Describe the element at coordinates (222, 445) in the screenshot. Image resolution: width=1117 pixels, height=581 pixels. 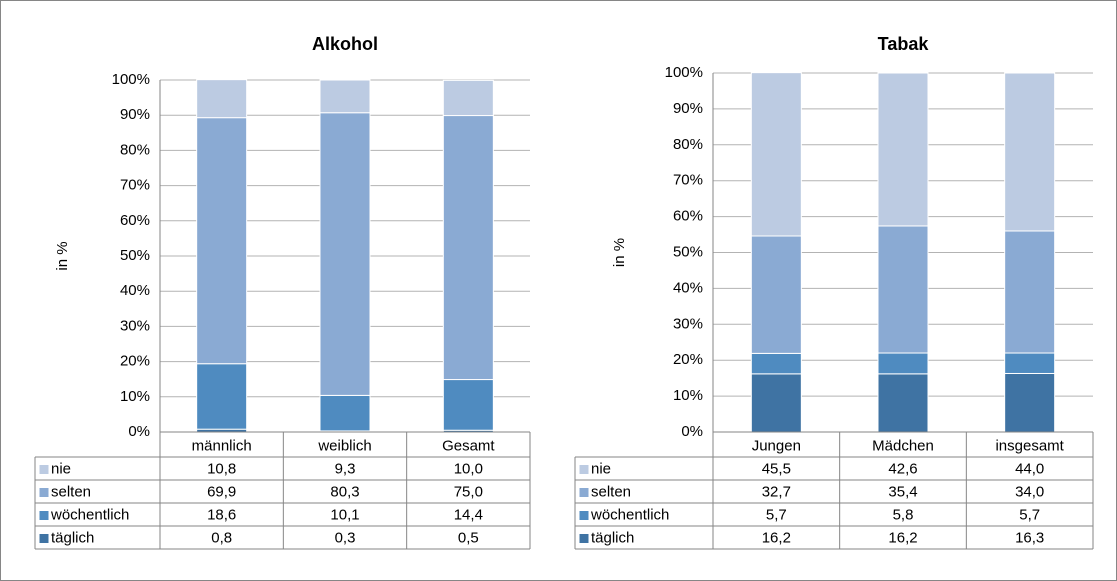
I see `x-tick-label: männlich` at that location.